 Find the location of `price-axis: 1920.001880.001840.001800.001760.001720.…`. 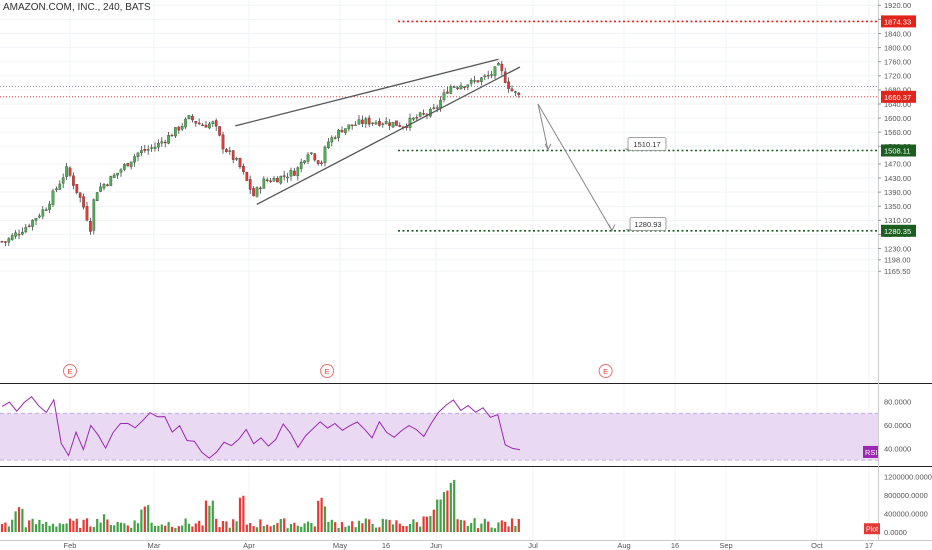

price-axis: 1920.001880.001840.001800.001760.001720.… is located at coordinates (897, 138).